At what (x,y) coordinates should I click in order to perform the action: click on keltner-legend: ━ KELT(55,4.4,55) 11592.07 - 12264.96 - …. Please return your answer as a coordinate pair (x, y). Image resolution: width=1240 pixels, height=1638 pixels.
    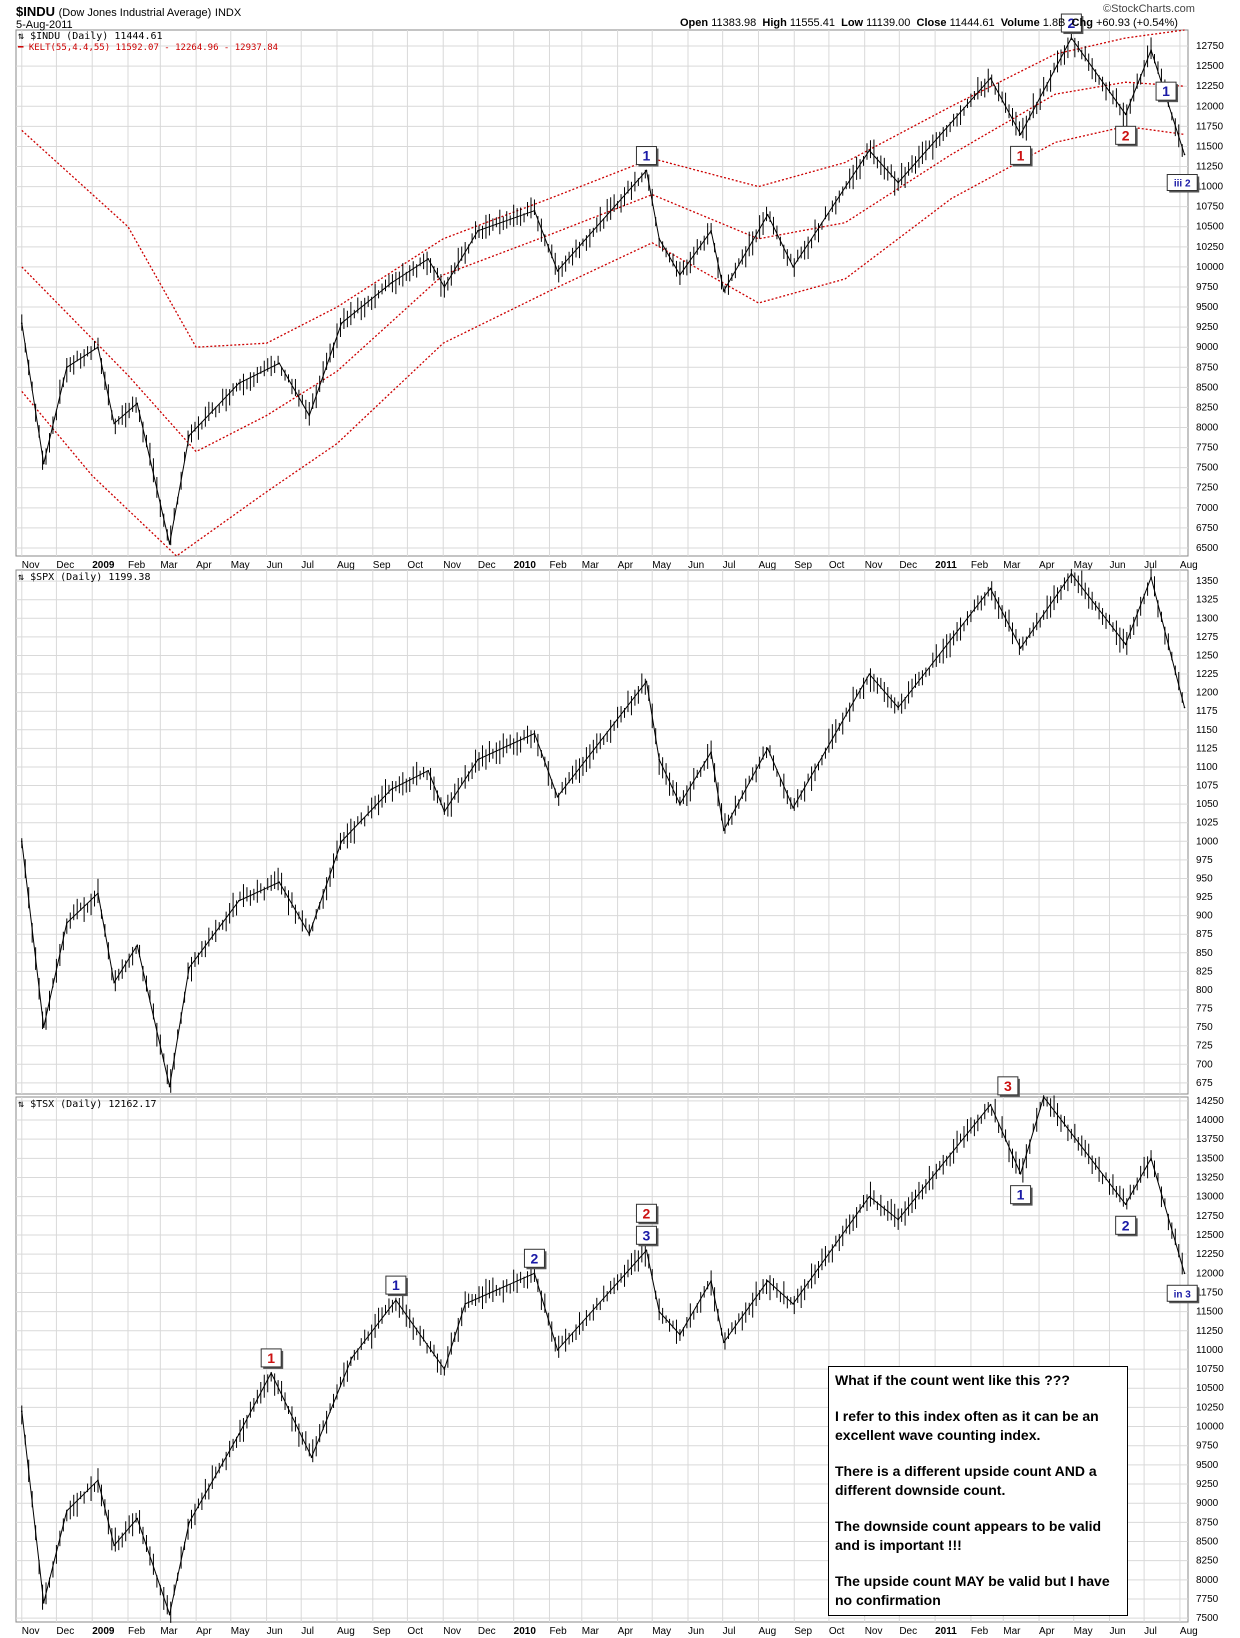
    Looking at the image, I should click on (148, 48).